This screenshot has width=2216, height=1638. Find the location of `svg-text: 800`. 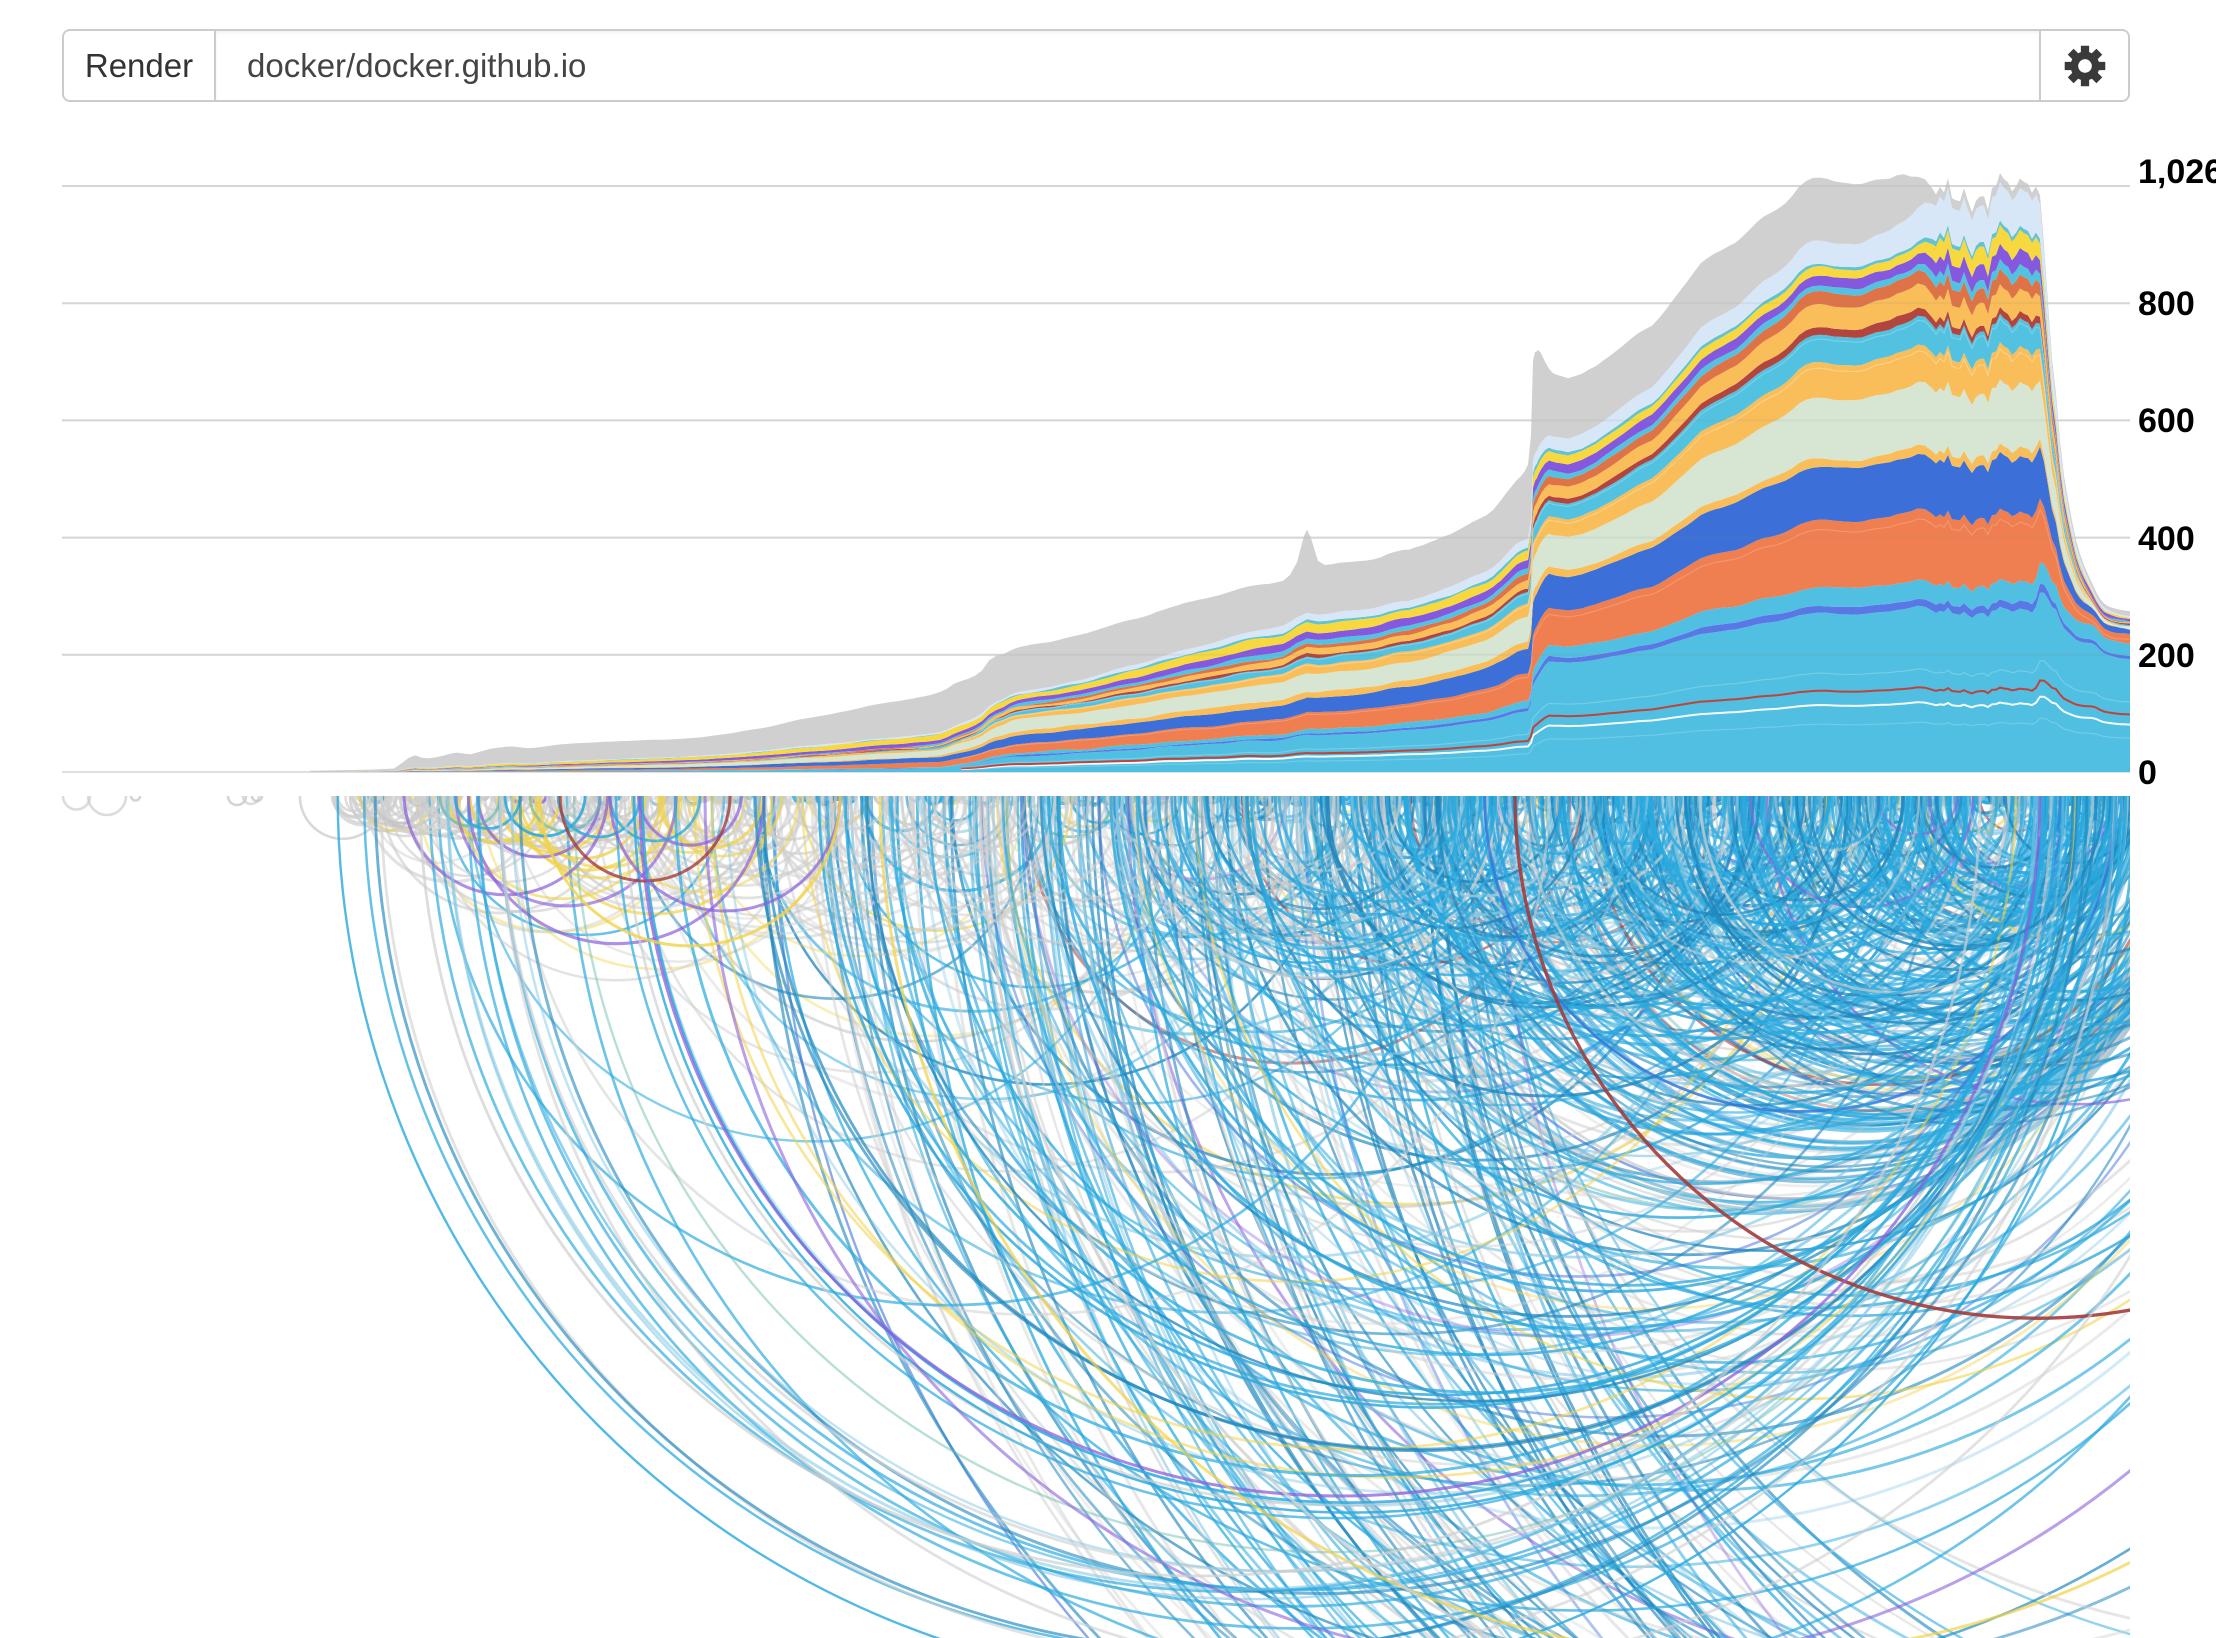

svg-text: 800 is located at coordinates (2166, 304).